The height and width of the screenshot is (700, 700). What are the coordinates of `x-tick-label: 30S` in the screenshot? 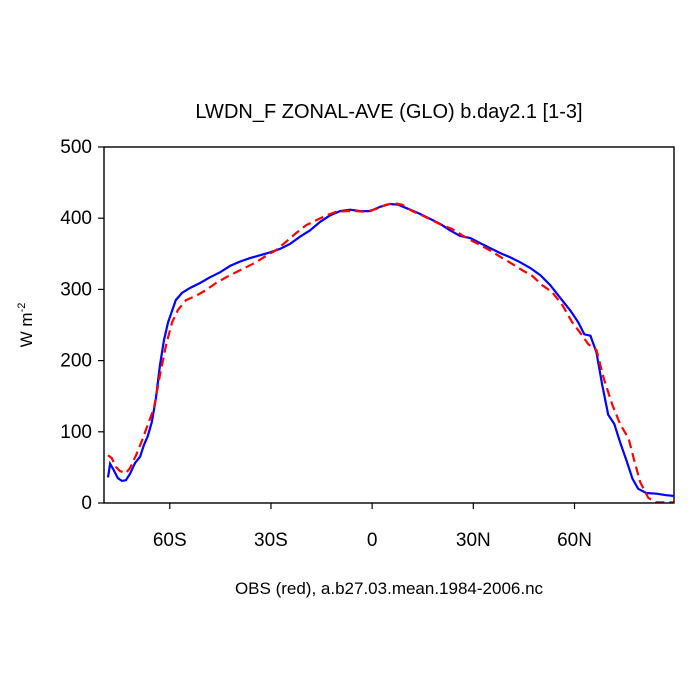 It's located at (271, 540).